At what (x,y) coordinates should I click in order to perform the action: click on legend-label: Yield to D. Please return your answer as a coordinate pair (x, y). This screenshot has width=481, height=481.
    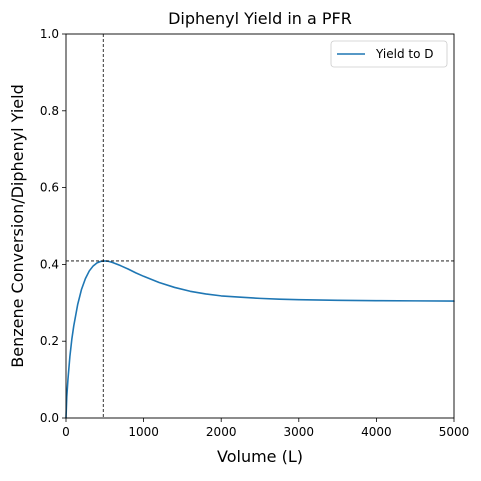
    Looking at the image, I should click on (404, 54).